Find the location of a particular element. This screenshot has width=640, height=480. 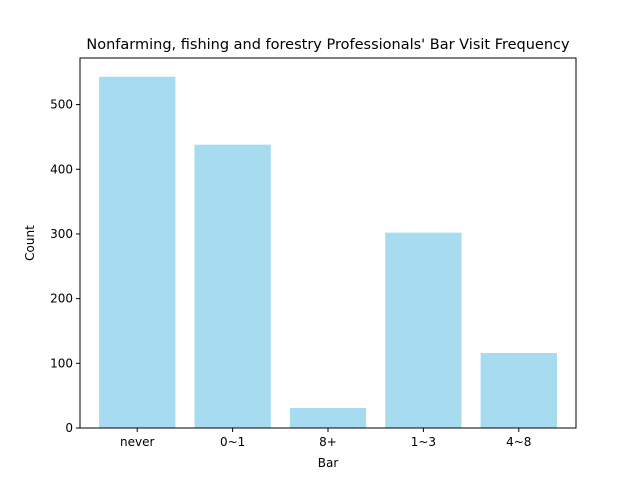

x-tick-label: 8+ is located at coordinates (328, 442).